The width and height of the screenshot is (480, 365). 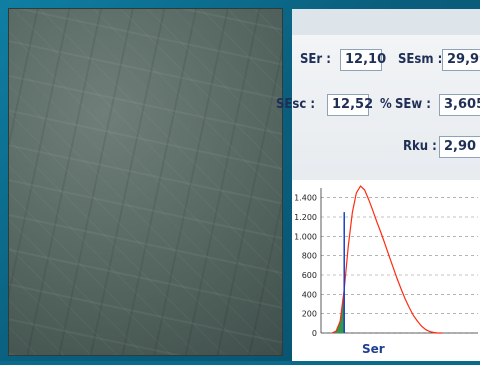 What do you see at coordinates (315, 59) in the screenshot?
I see `ser-label: SEr :` at bounding box center [315, 59].